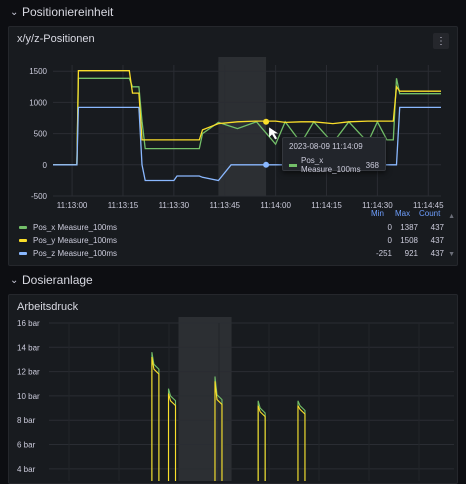 This screenshot has height=484, width=466. What do you see at coordinates (441, 41) in the screenshot?
I see `vertical-ellipsis-icon: ⋮` at bounding box center [441, 41].